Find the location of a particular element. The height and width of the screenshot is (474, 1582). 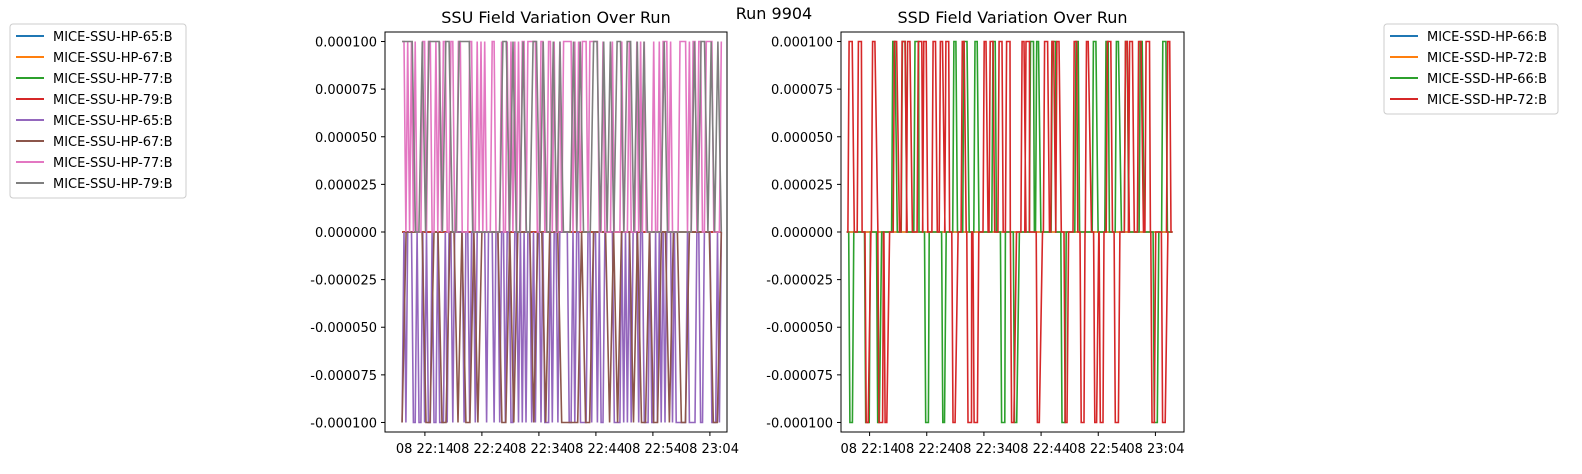

chart-title: SSD Field Variation Over Run is located at coordinates (1012, 17).